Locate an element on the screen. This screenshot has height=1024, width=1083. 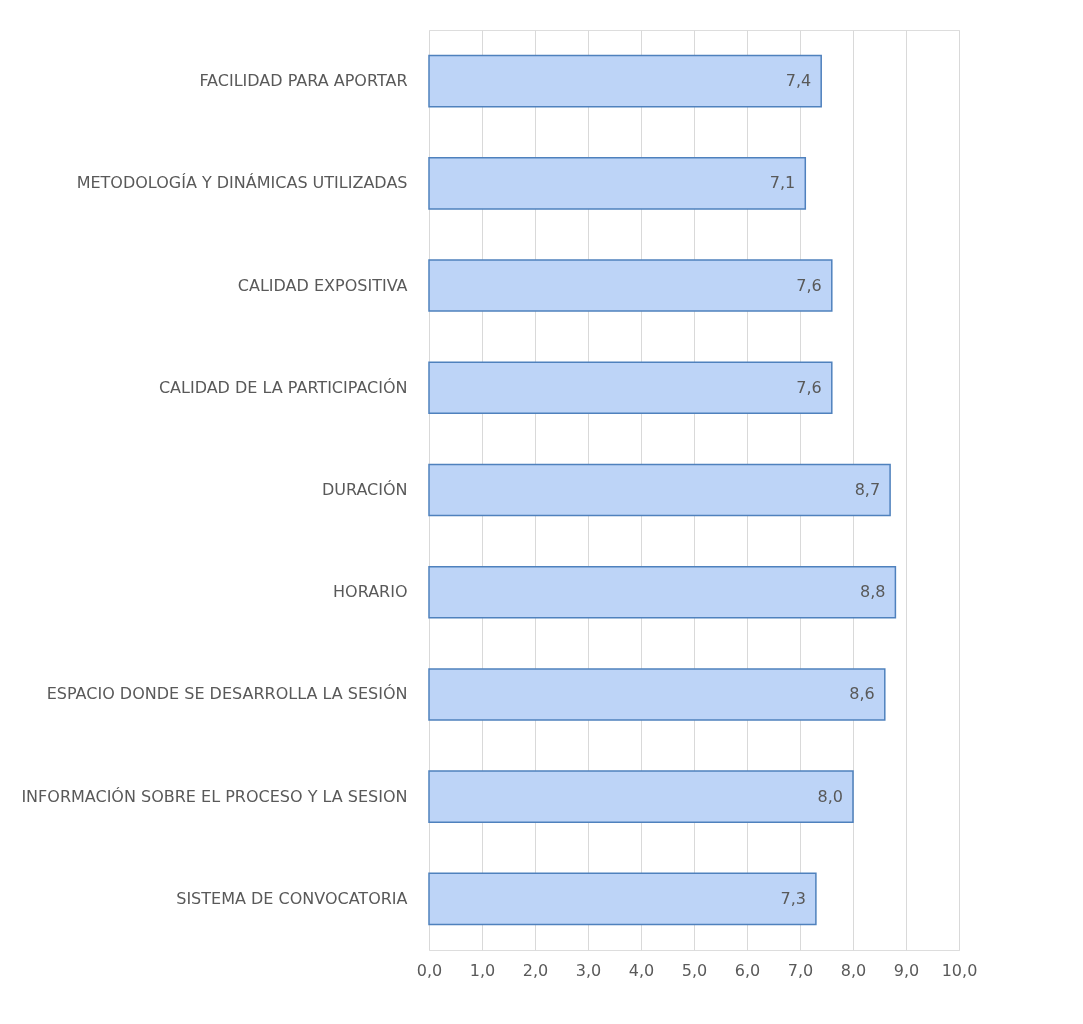
data-label: 8,7 is located at coordinates (867, 489).